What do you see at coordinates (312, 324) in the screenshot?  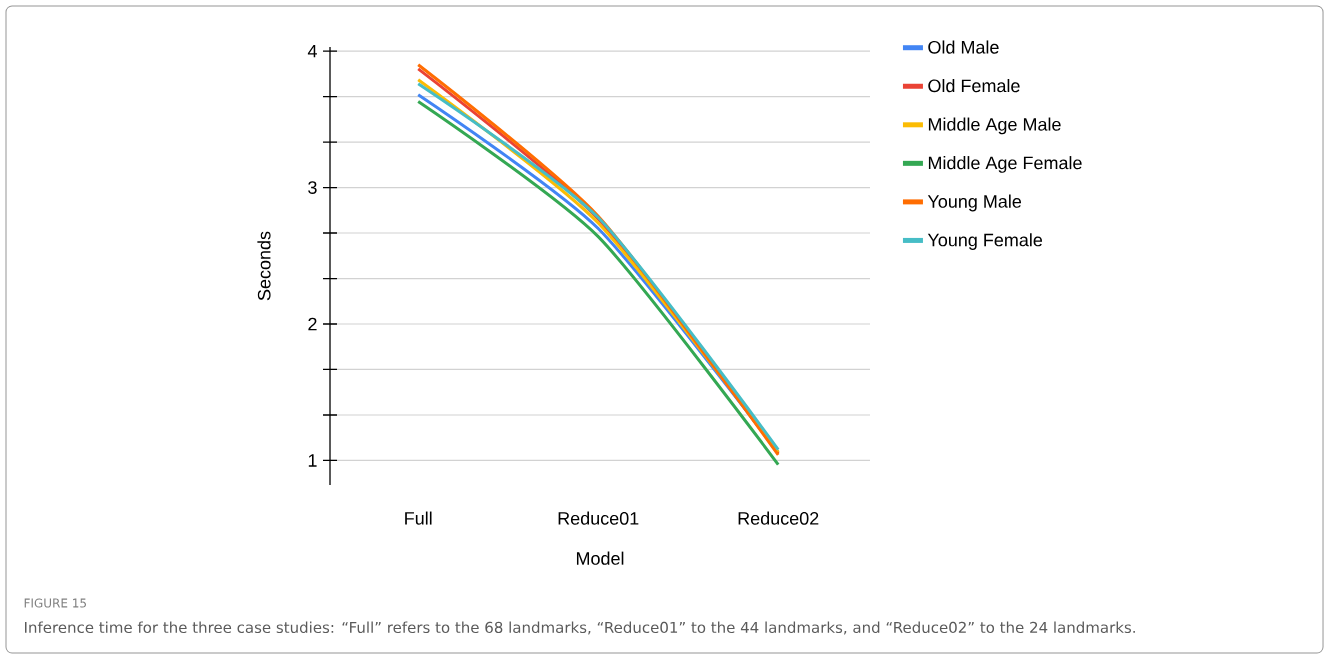 I see `y-tick-label: 2` at bounding box center [312, 324].